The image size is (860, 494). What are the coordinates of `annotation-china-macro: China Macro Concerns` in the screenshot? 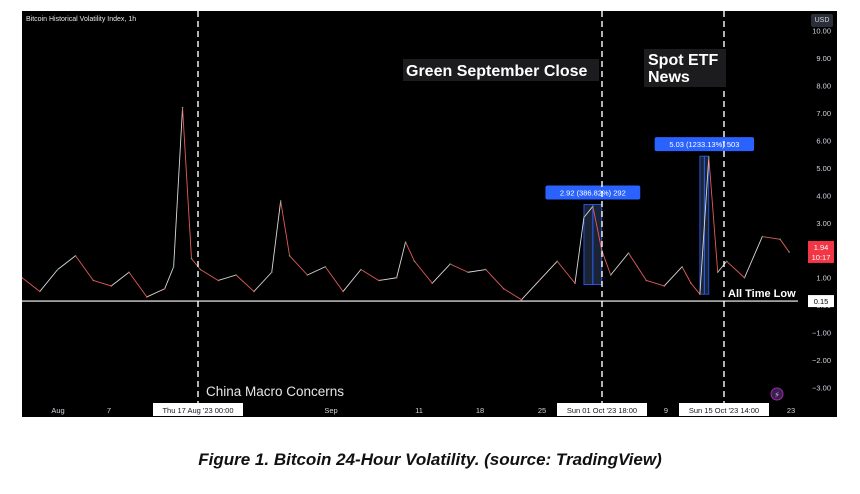 It's located at (275, 391).